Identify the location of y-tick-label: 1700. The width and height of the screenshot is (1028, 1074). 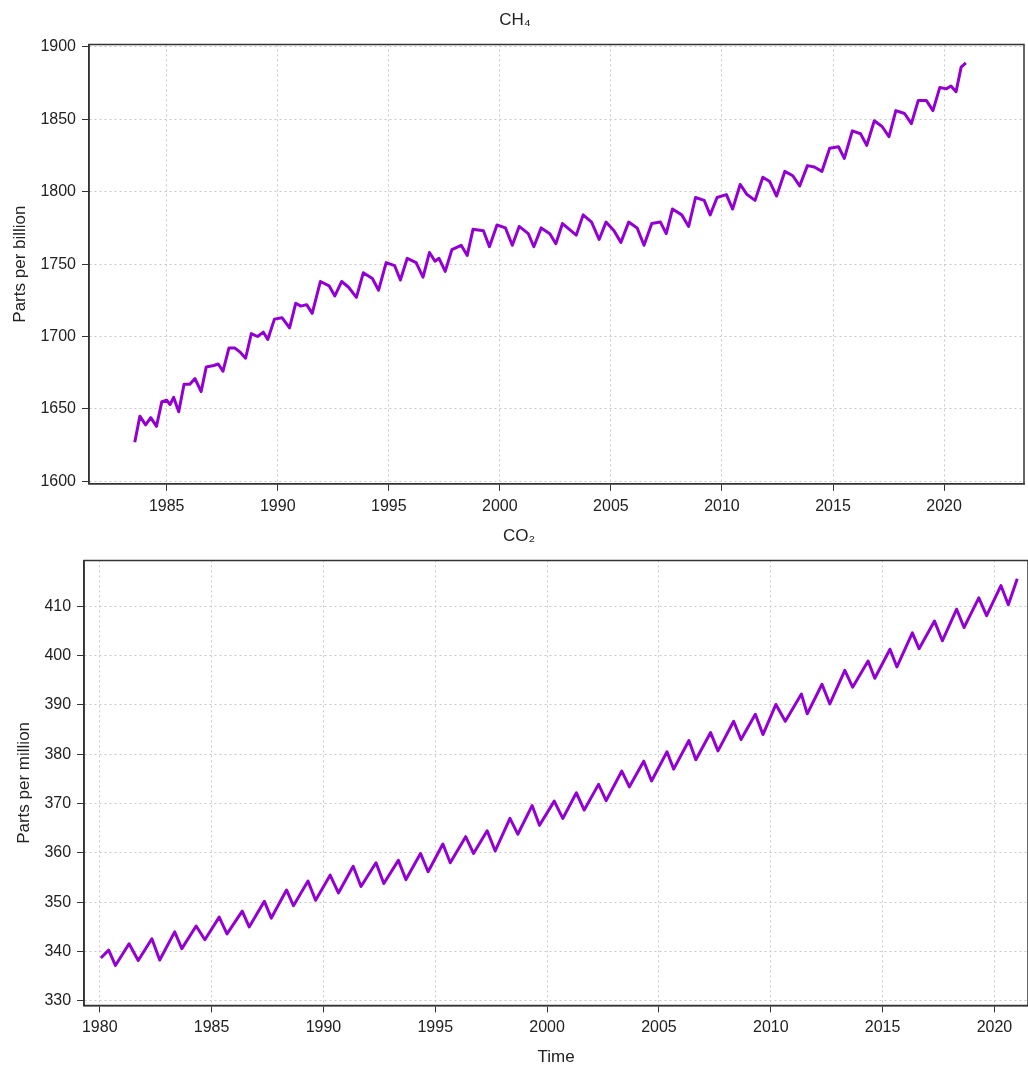
(58, 335).